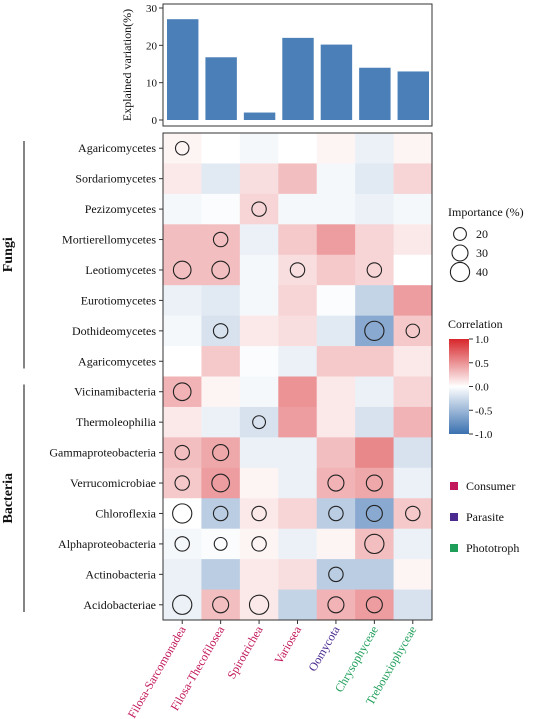 The width and height of the screenshot is (535, 719). What do you see at coordinates (102, 453) in the screenshot?
I see `row-label: Gammaproteobacteria` at bounding box center [102, 453].